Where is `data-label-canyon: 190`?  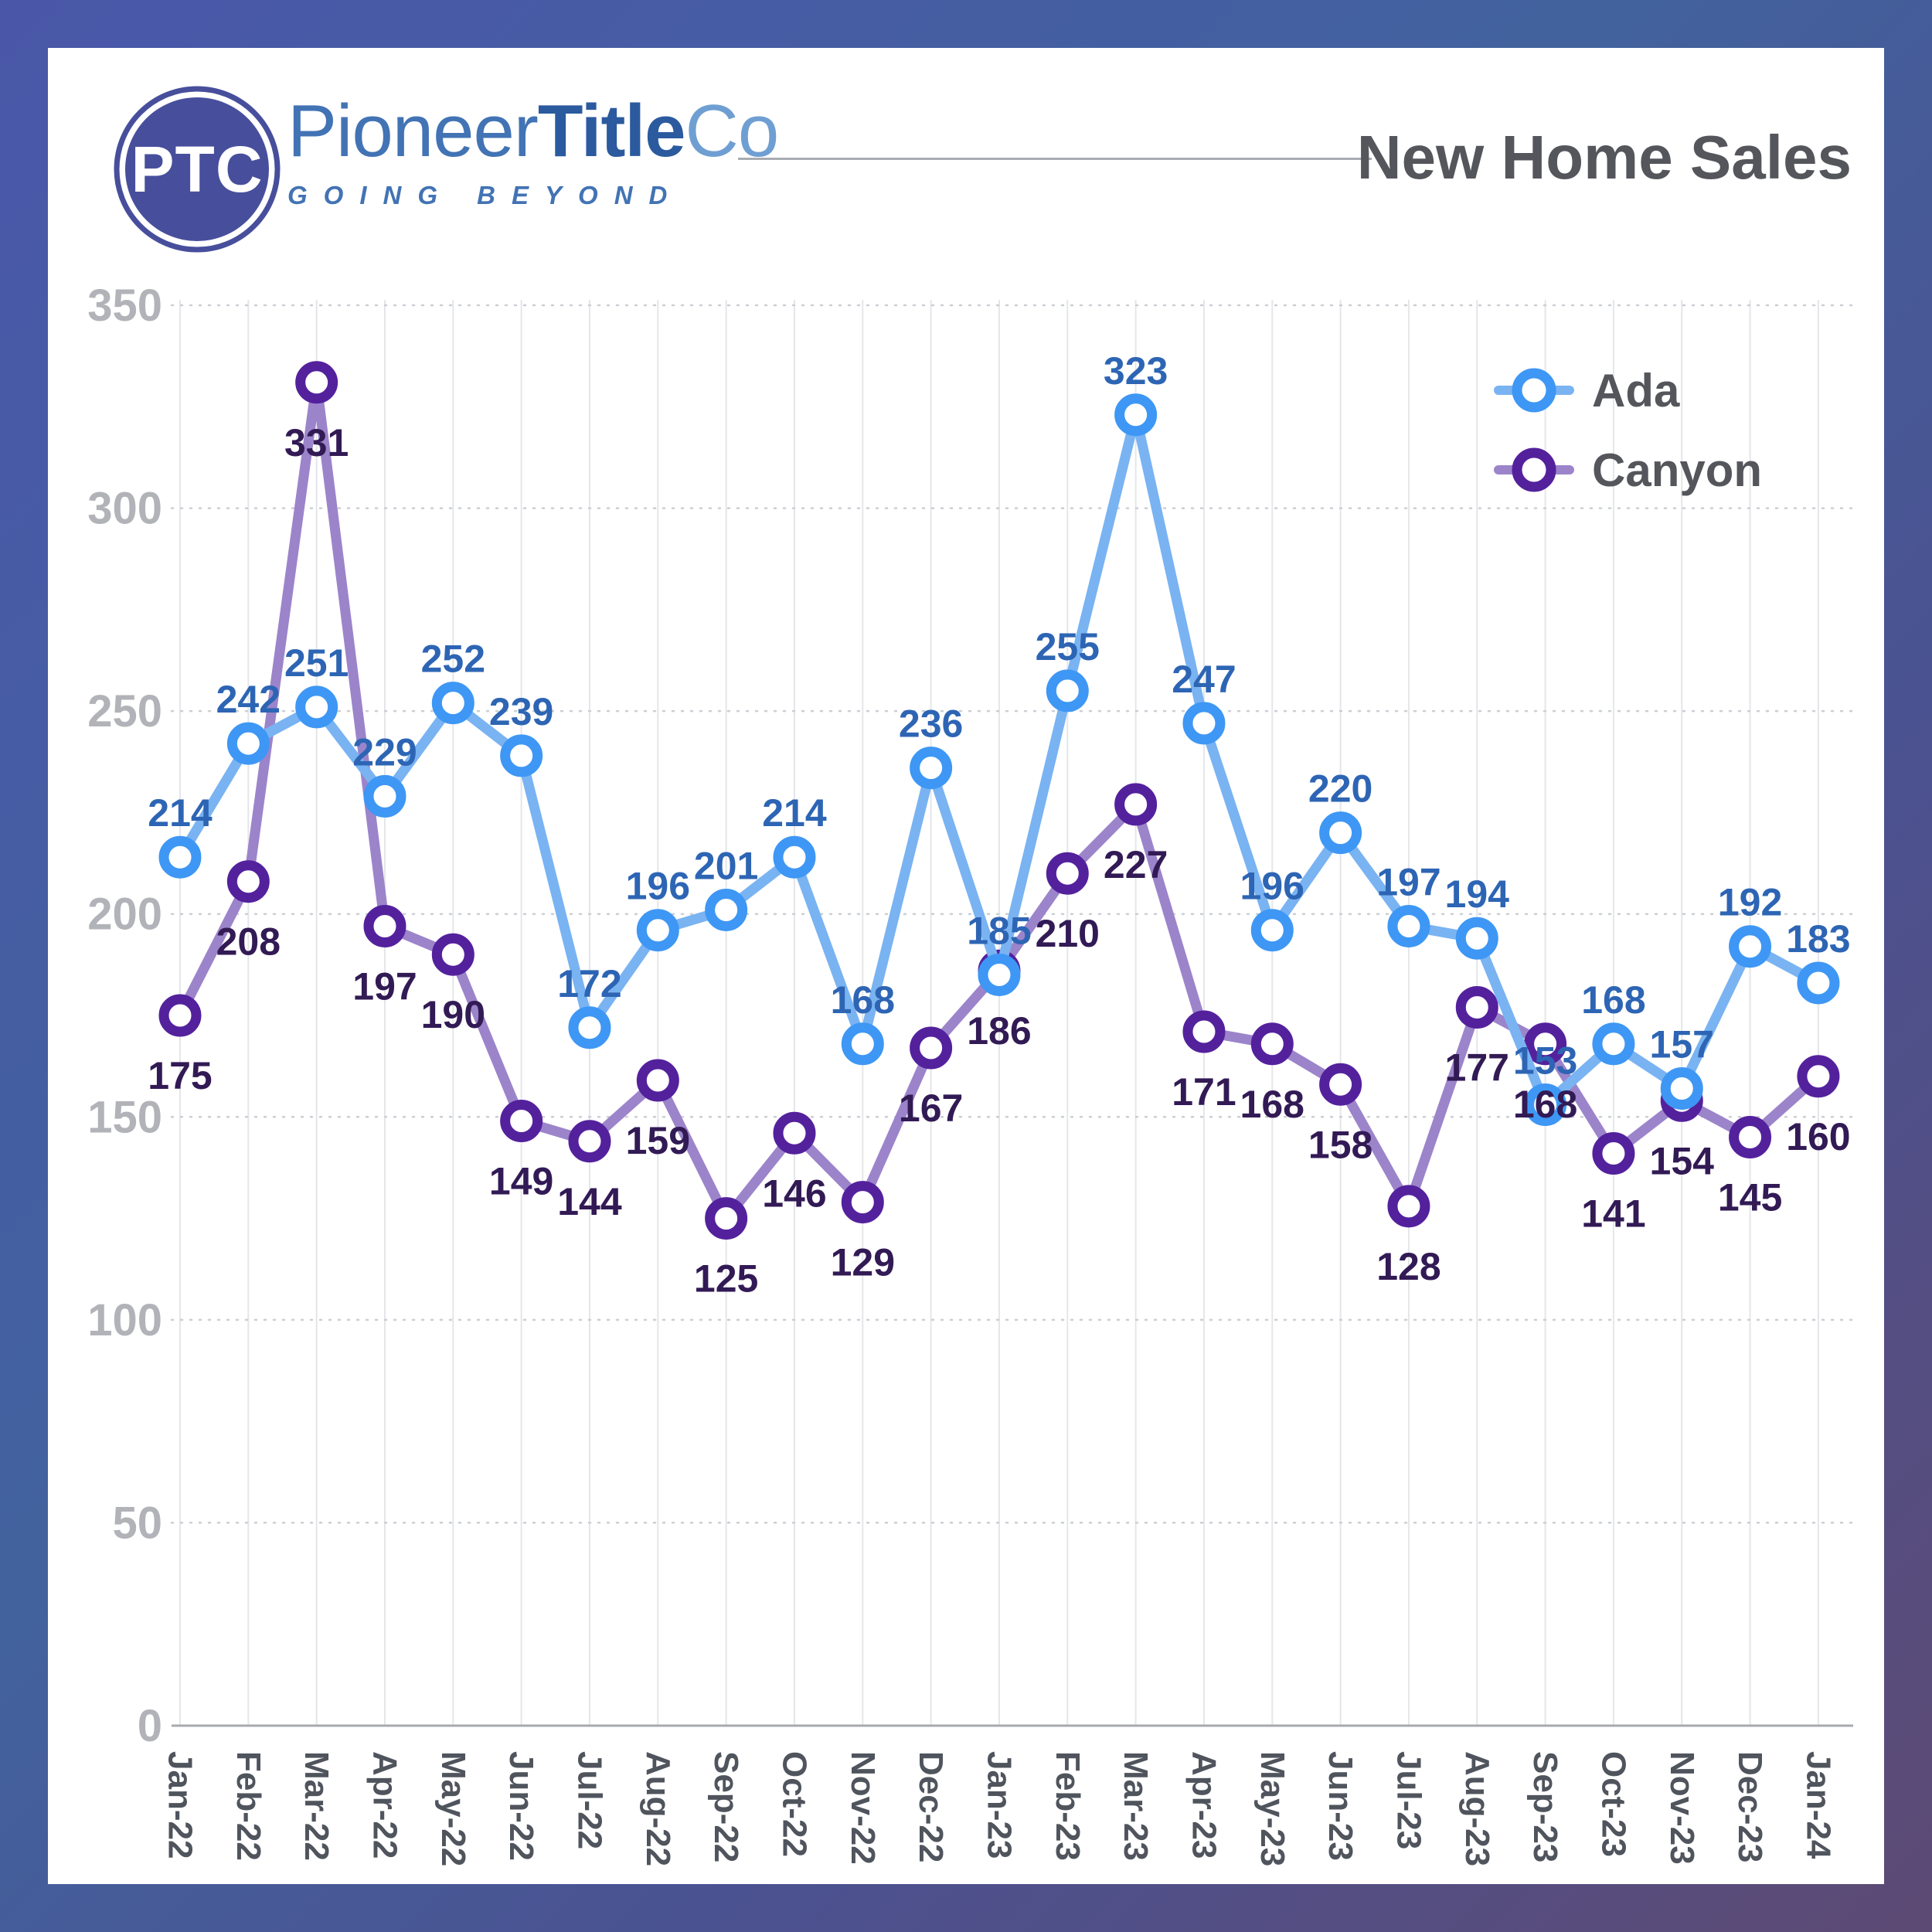 data-label-canyon: 190 is located at coordinates (453, 1014).